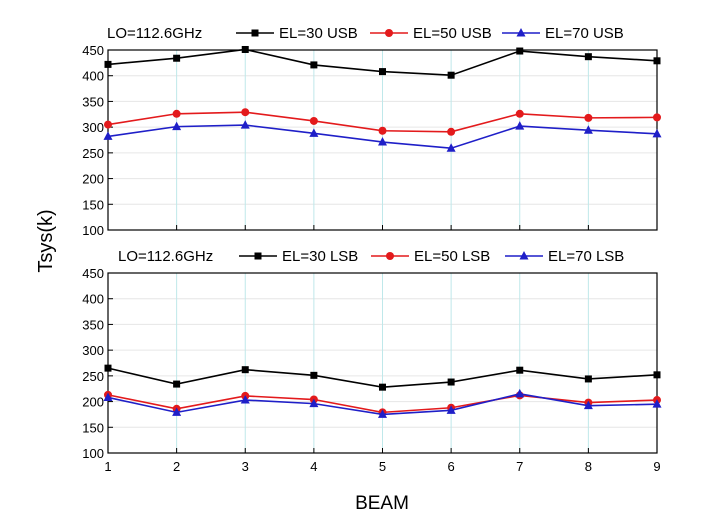 This screenshot has width=728, height=514. I want to click on x-tick-label: 7, so click(519, 466).